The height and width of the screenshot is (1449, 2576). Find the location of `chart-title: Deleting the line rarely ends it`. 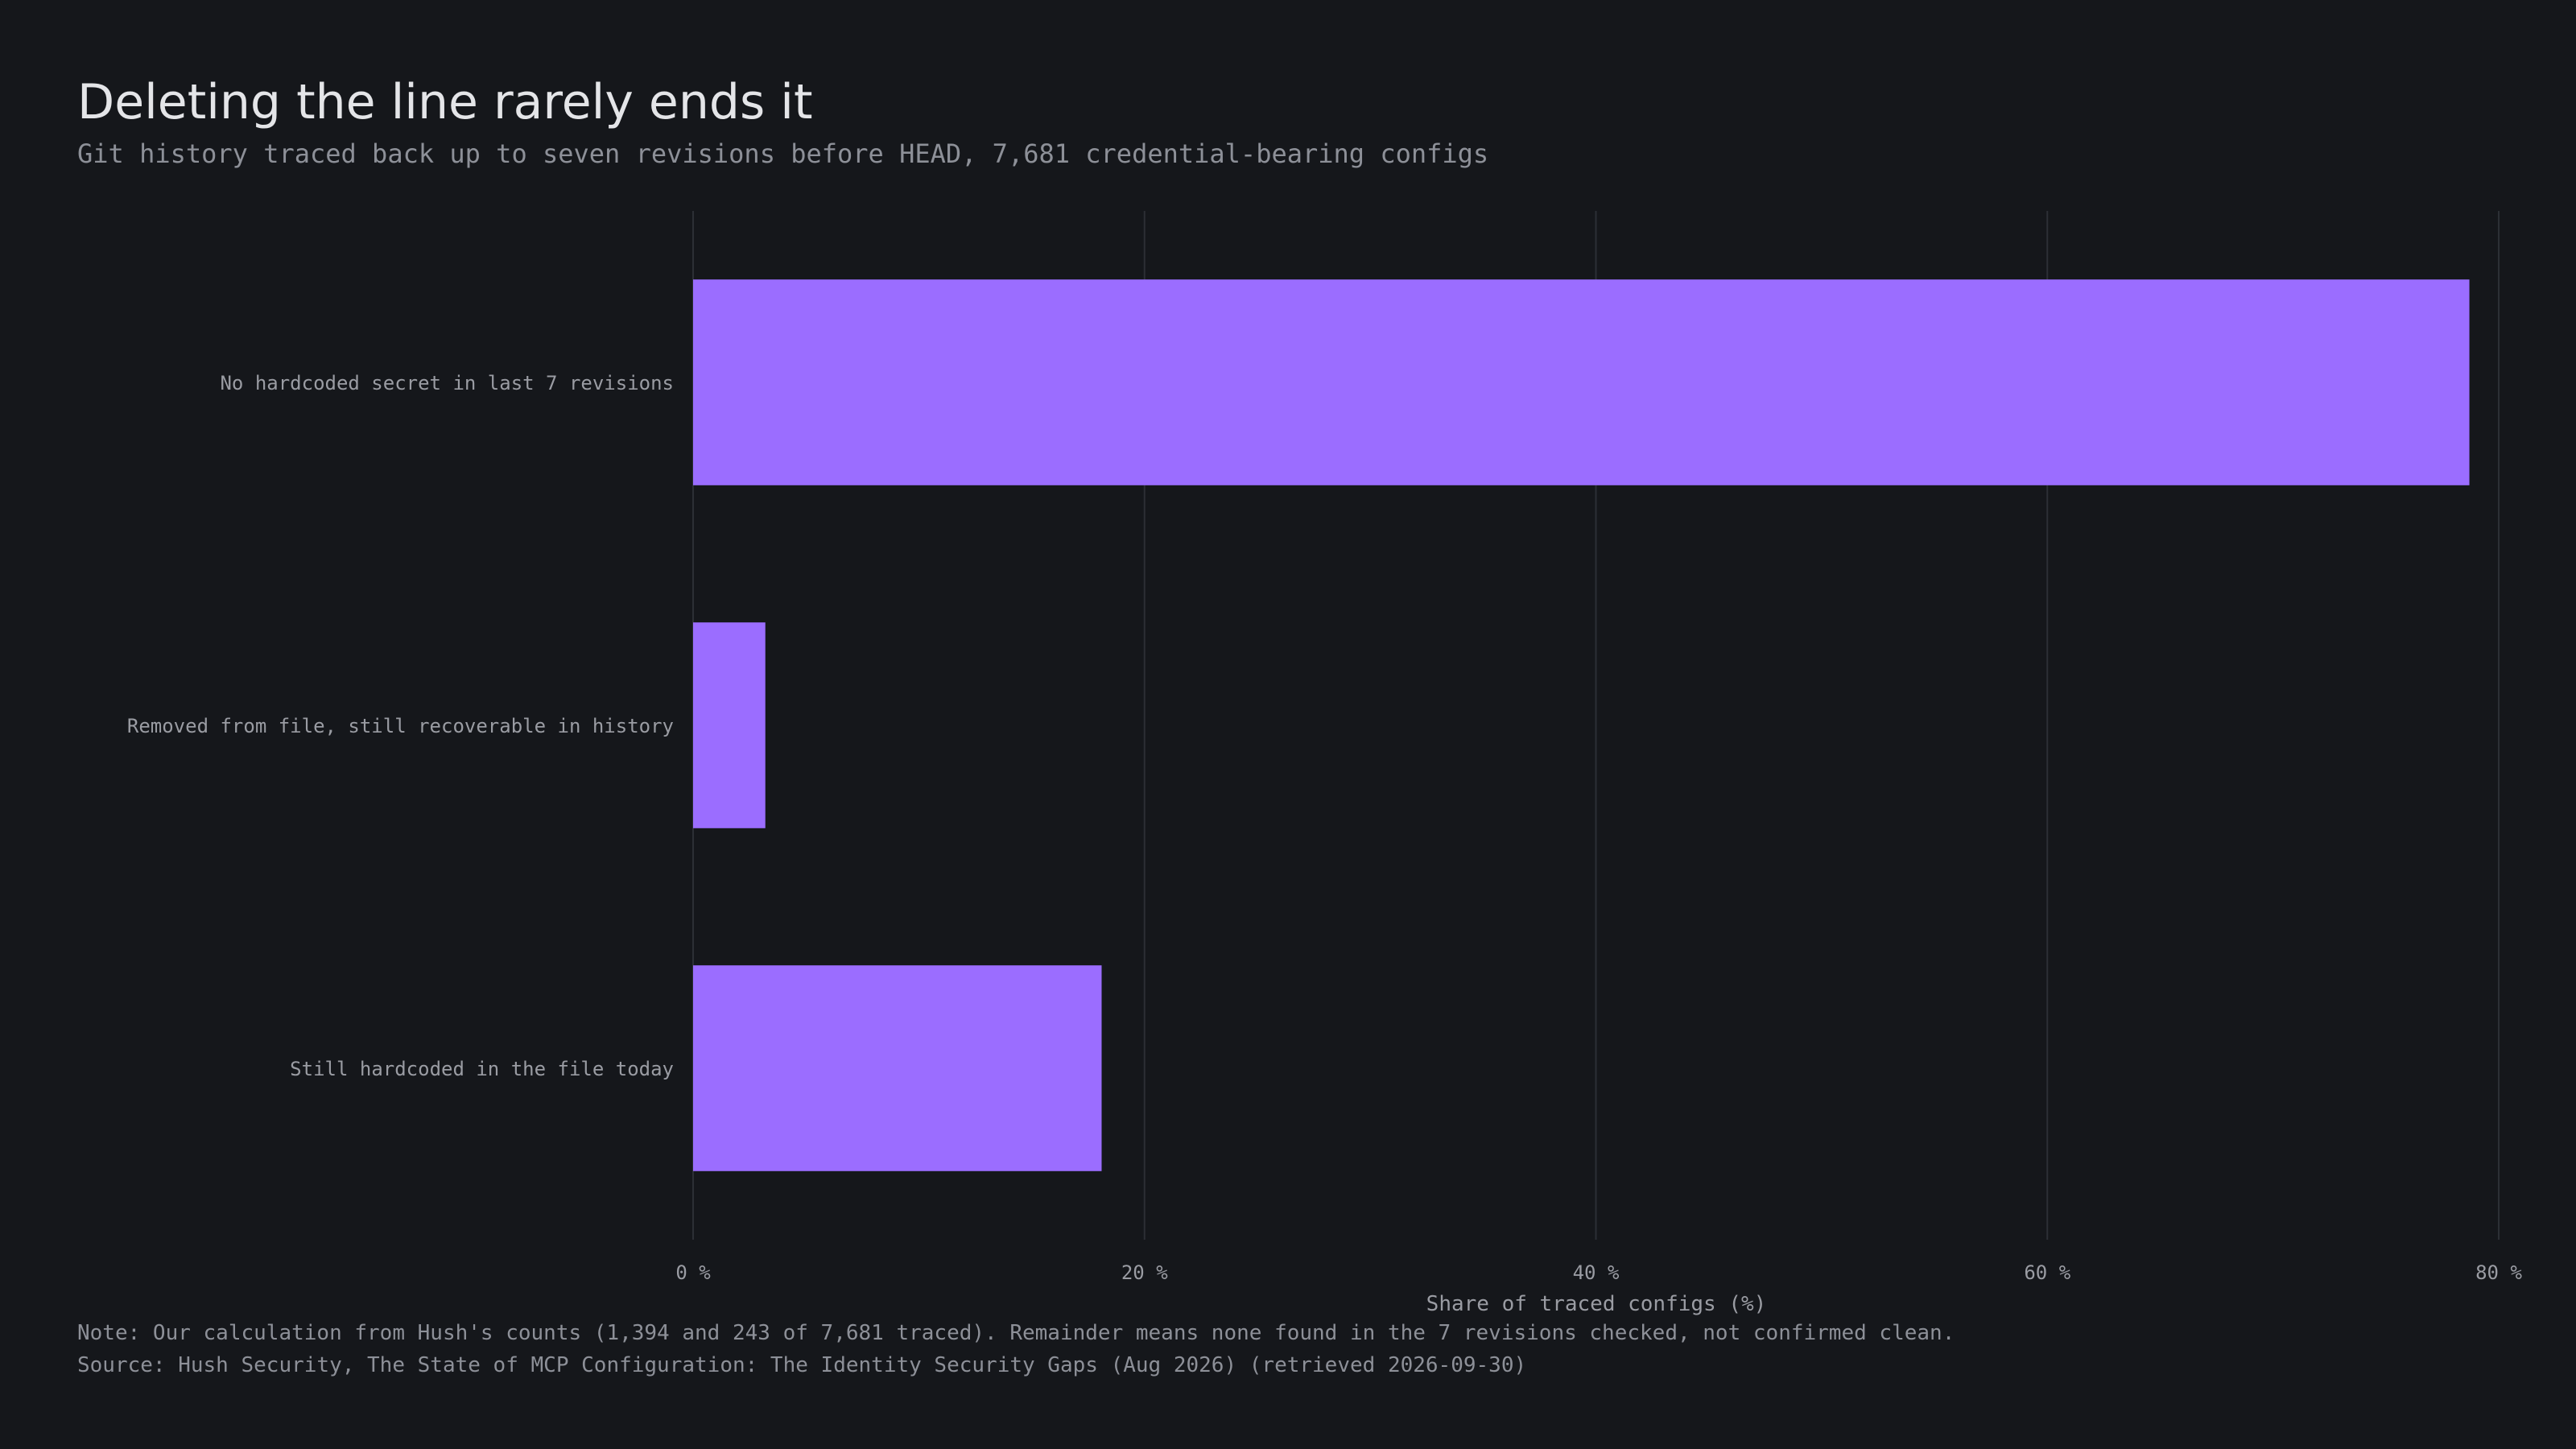

chart-title: Deleting the line rarely ends it is located at coordinates (445, 102).